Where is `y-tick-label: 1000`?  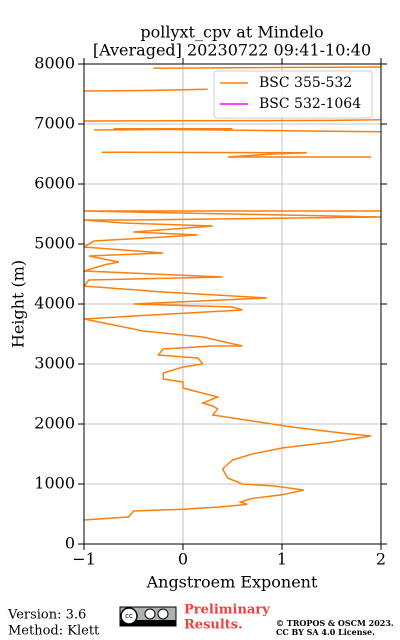 y-tick-label: 1000 is located at coordinates (54, 483).